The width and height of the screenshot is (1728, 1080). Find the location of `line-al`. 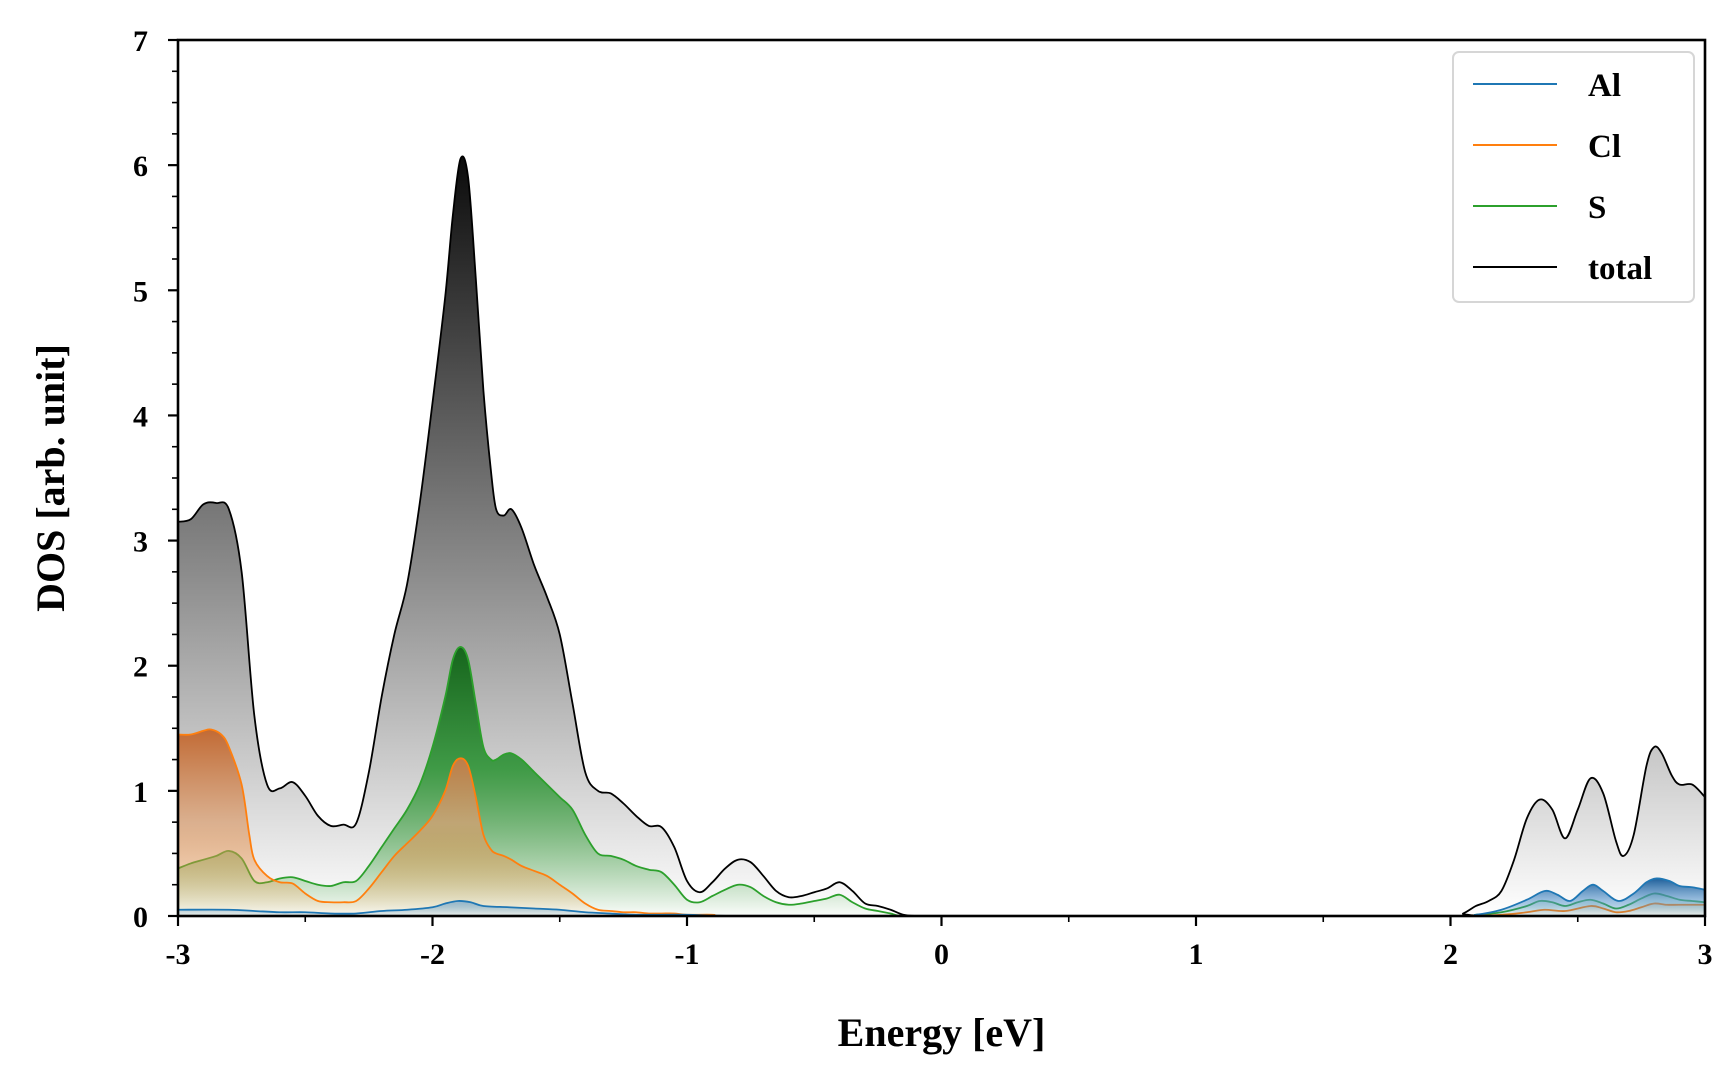

line-al is located at coordinates (941, 896).